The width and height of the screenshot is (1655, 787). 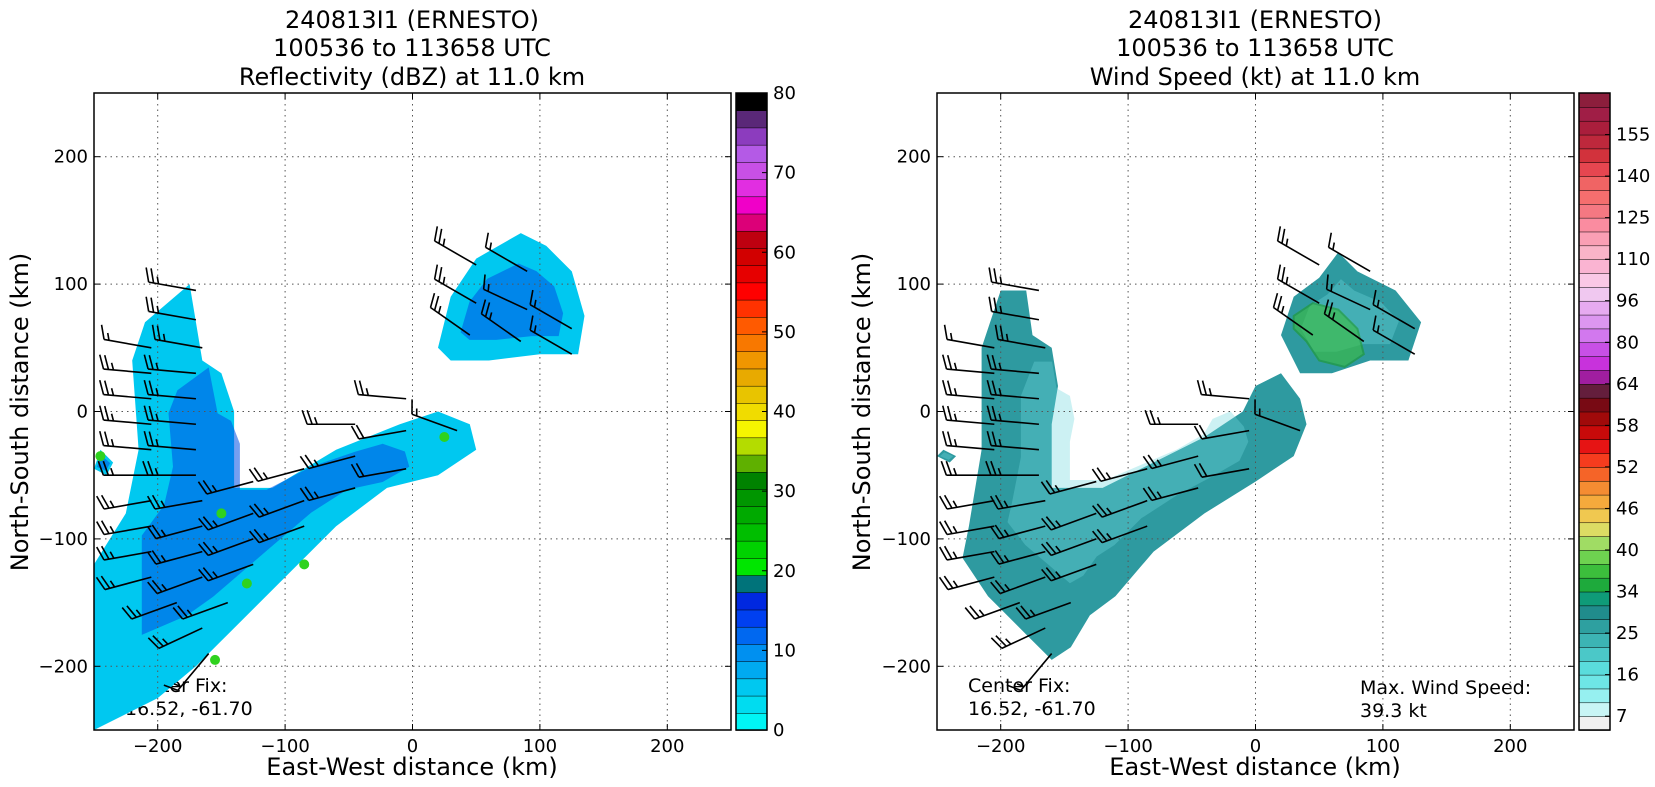 What do you see at coordinates (71, 157) in the screenshot?
I see `reflectivity-y-tick-label: 200` at bounding box center [71, 157].